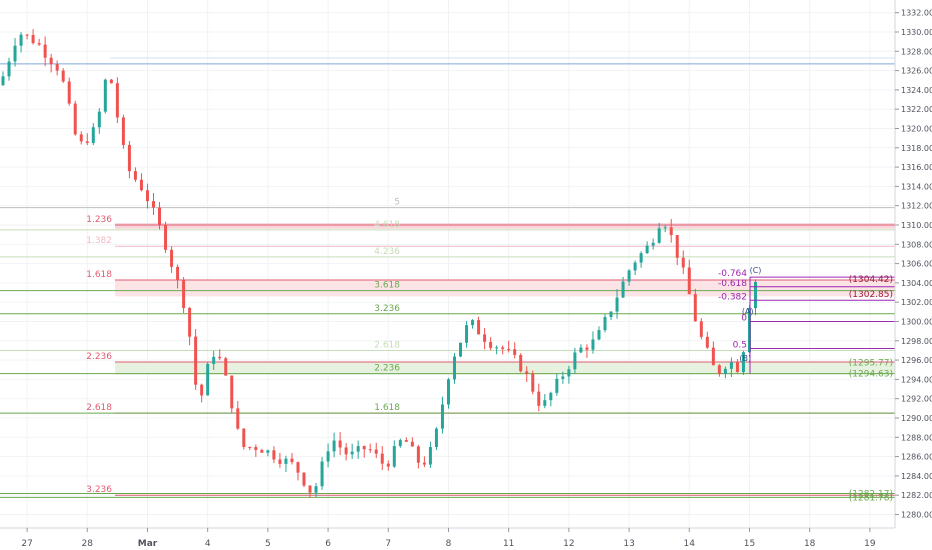  Describe the element at coordinates (916, 360) in the screenshot. I see `y-tick-label: 1296.00` at that location.